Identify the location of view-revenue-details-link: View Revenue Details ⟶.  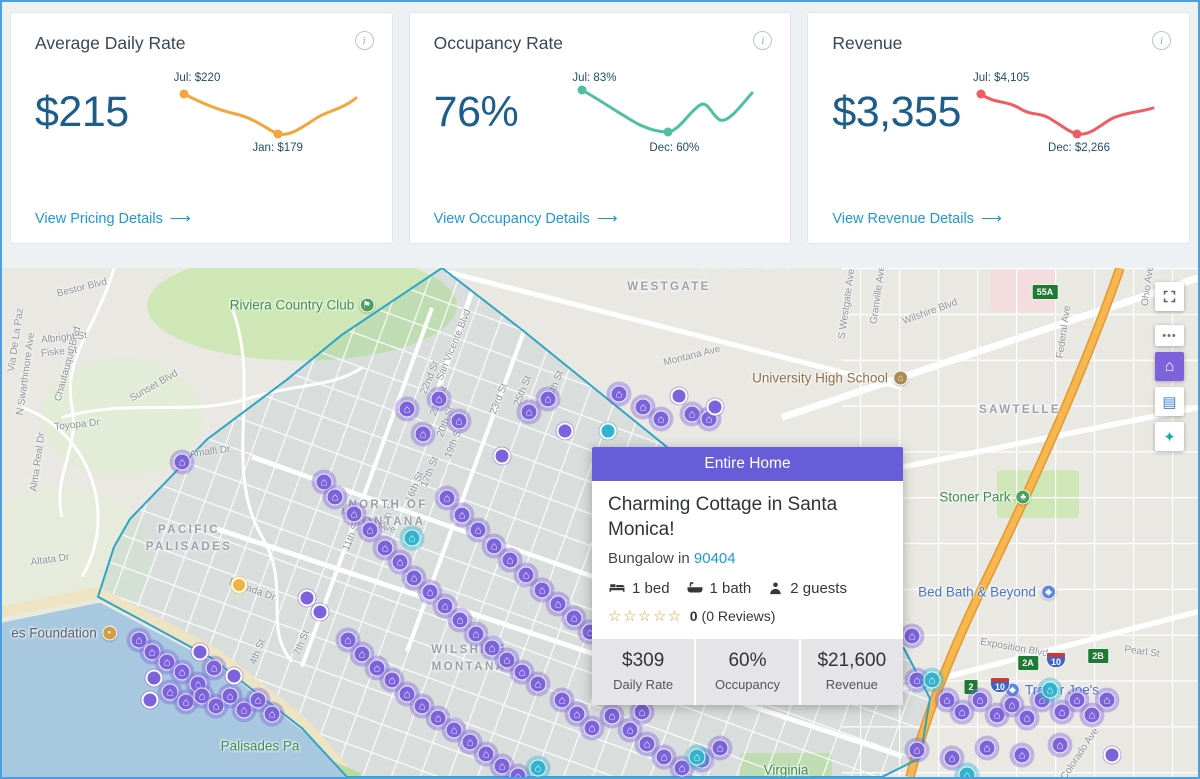
(998, 219).